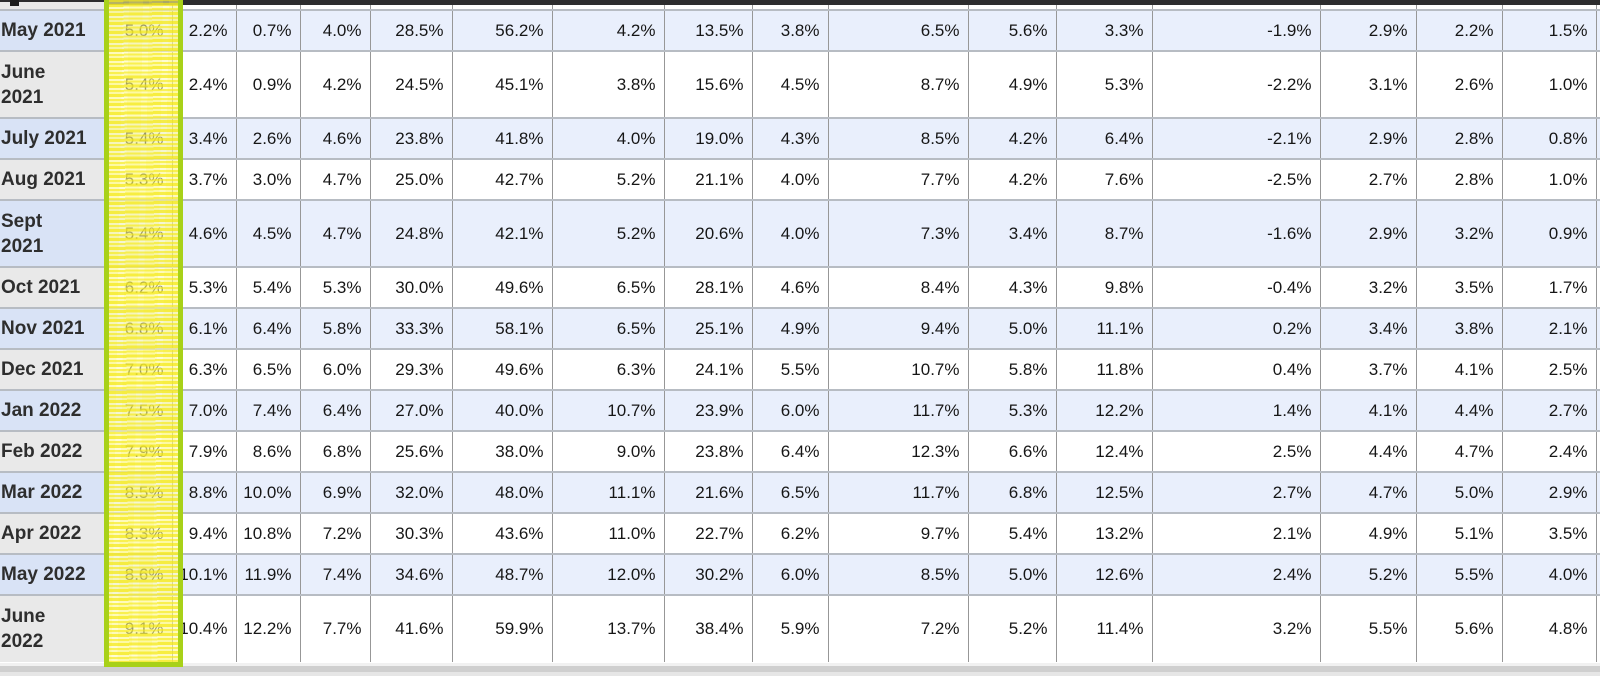  Describe the element at coordinates (897, 410) in the screenshot. I see `table-cell: 11.7%` at that location.